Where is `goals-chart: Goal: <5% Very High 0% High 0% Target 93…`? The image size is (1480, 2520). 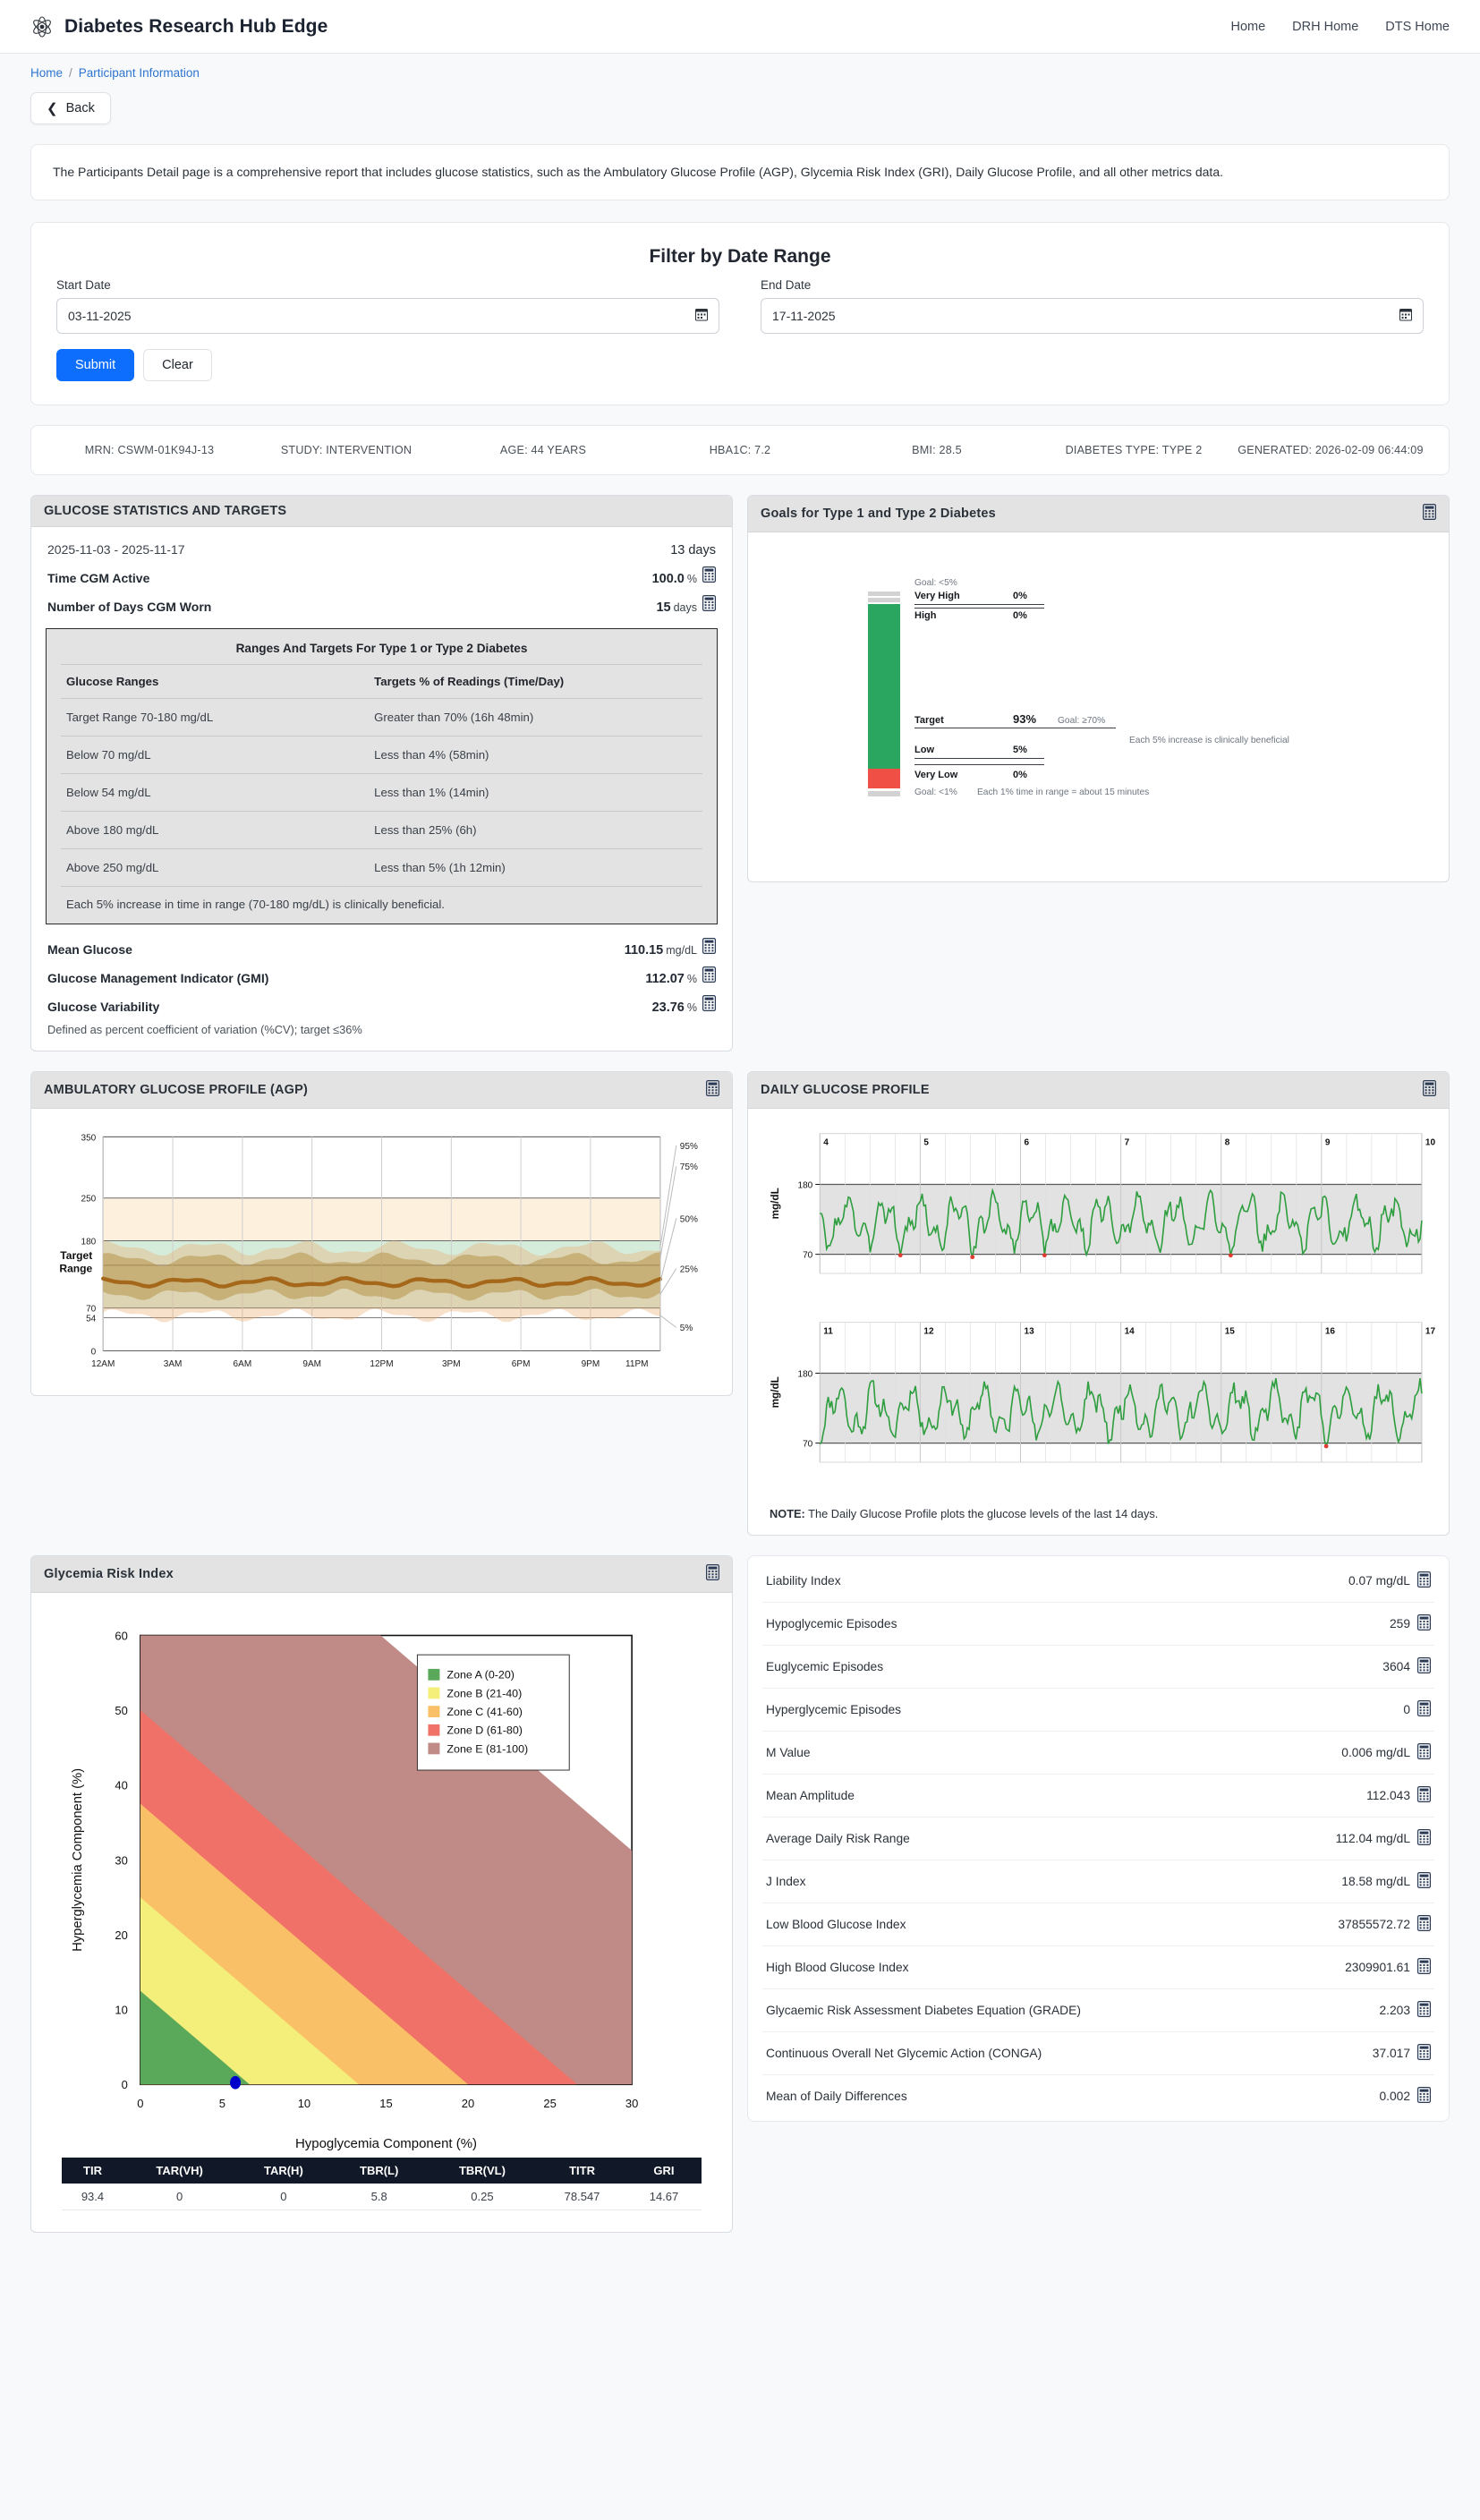 goals-chart: Goal: <5% Very High 0% High 0% Target 93… is located at coordinates (1098, 706).